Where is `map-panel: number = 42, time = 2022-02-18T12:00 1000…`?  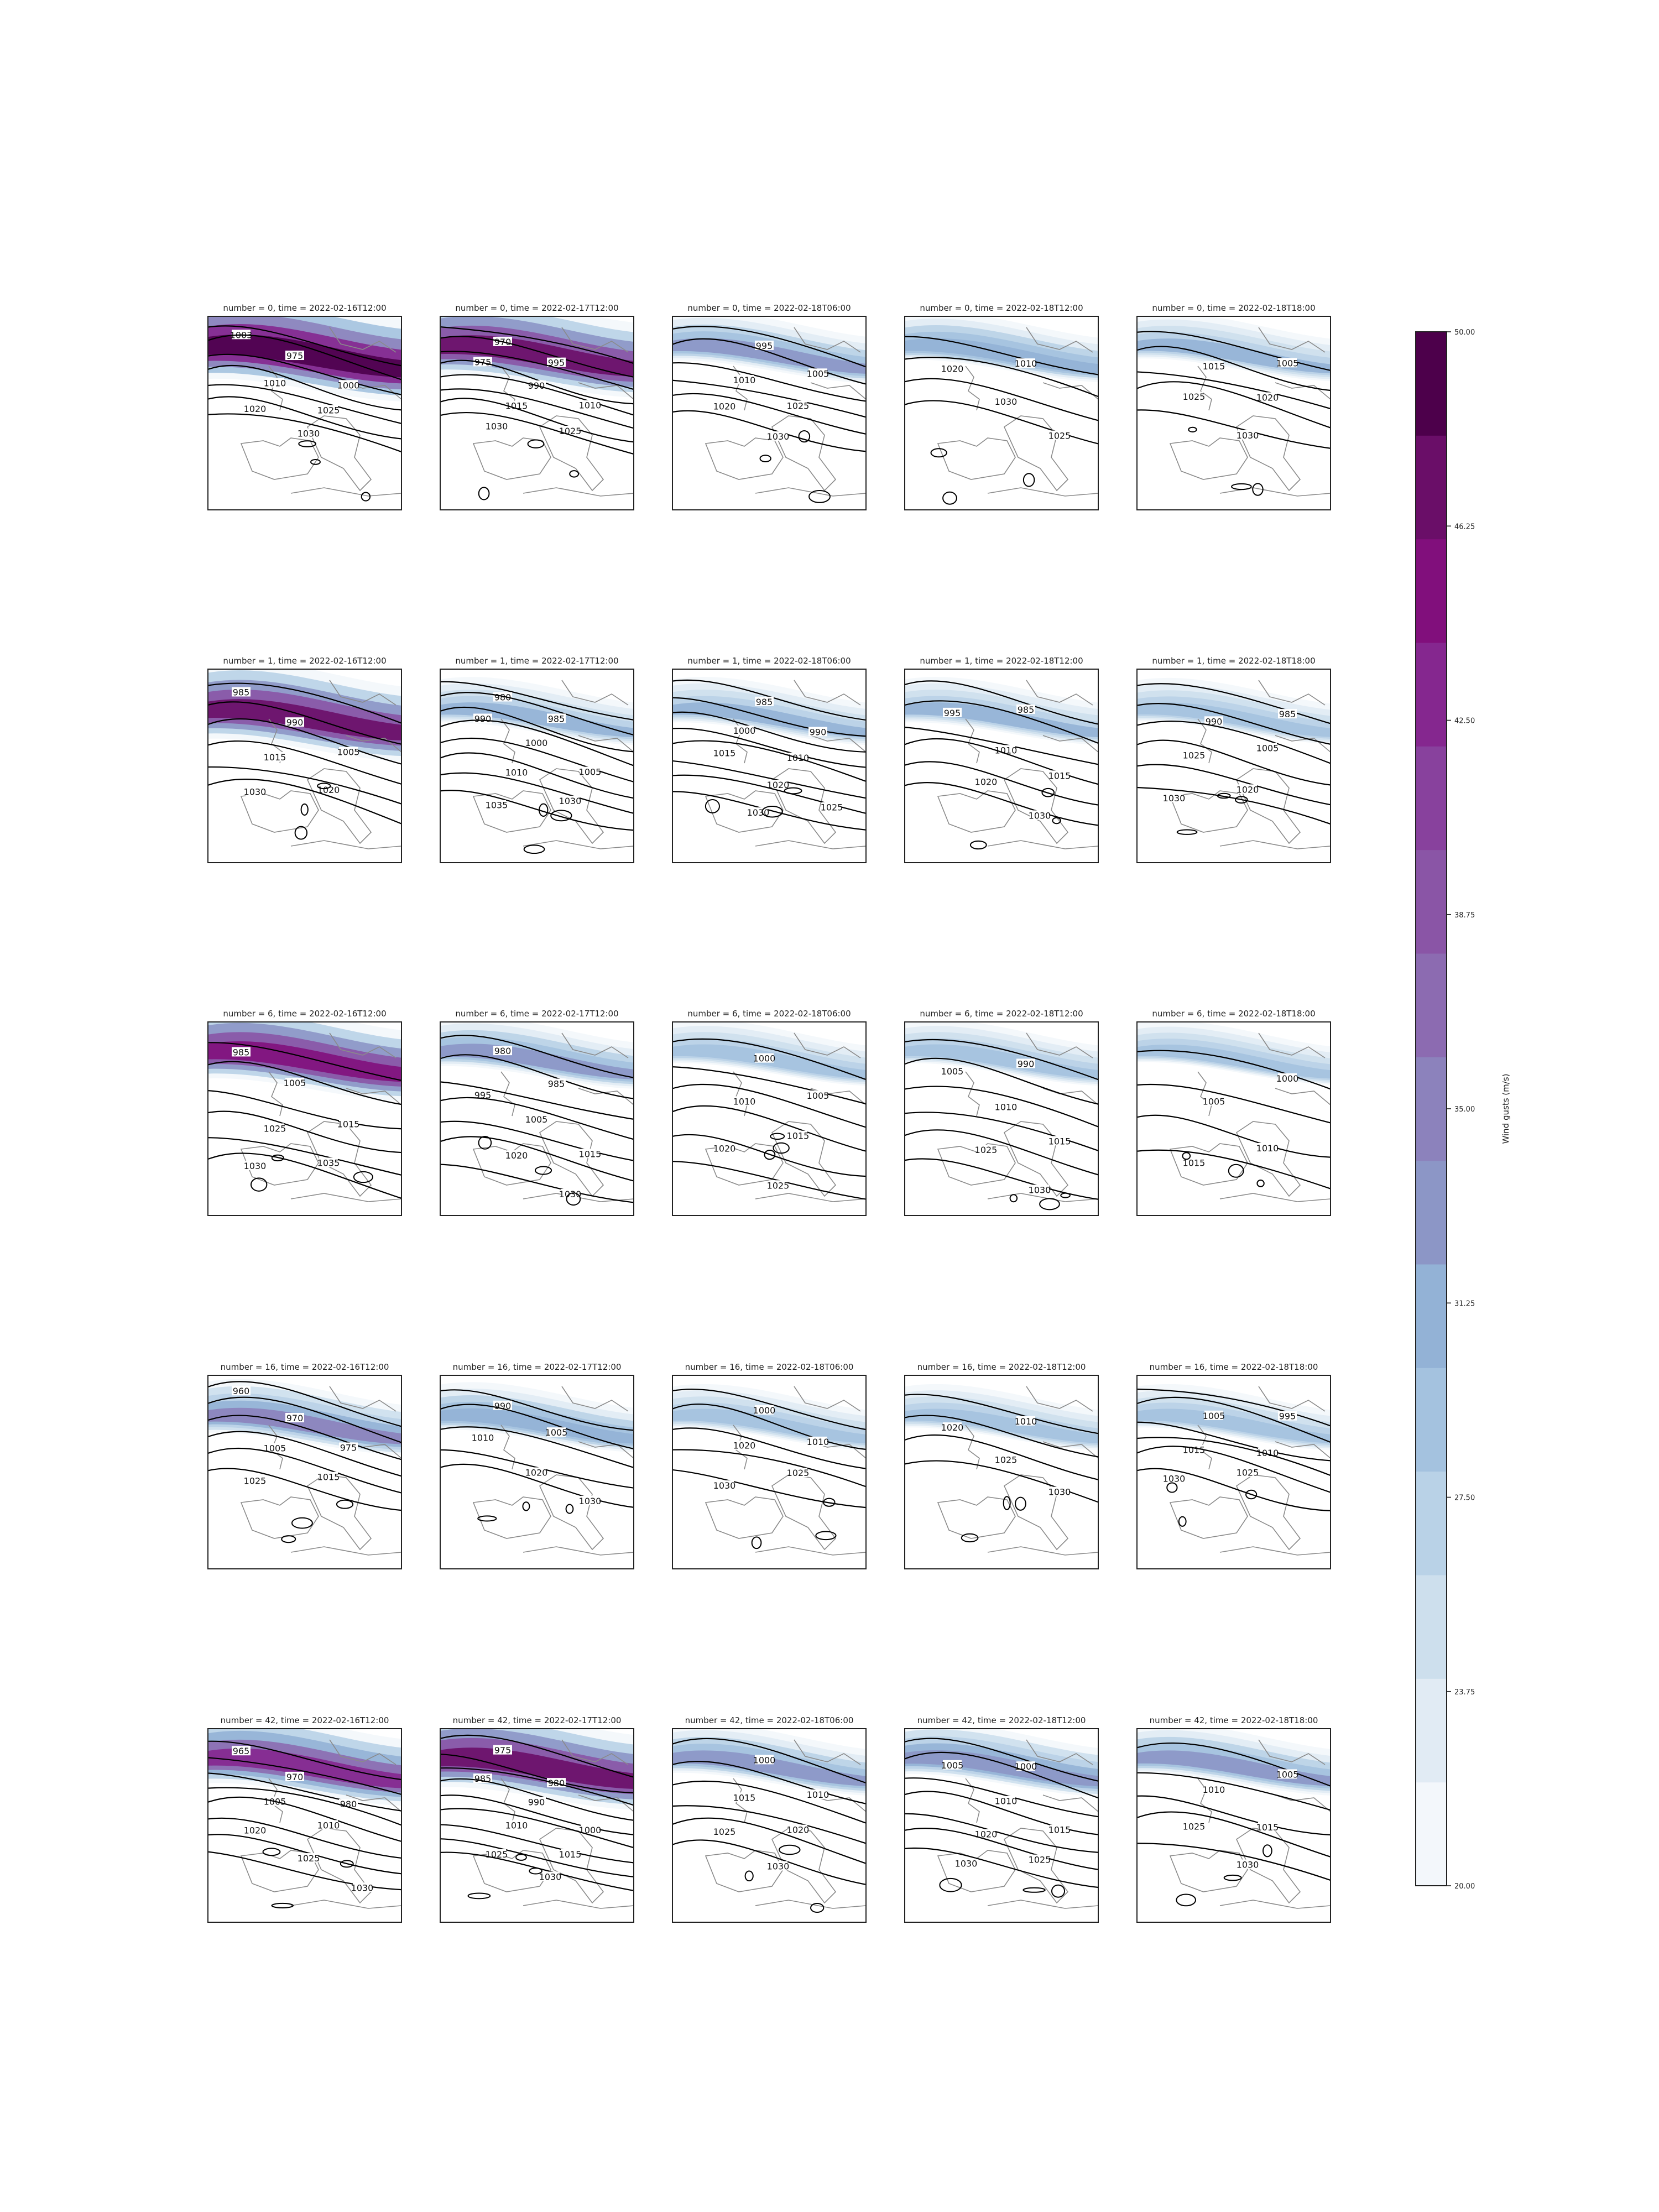 map-panel: number = 42, time = 2022-02-18T12:00 1000… is located at coordinates (1001, 1819).